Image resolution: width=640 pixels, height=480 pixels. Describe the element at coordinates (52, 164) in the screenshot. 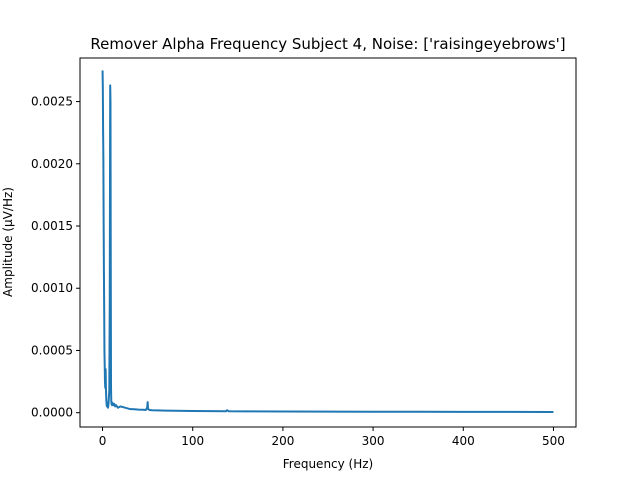

I see `y-tick-label: 0.0020` at that location.